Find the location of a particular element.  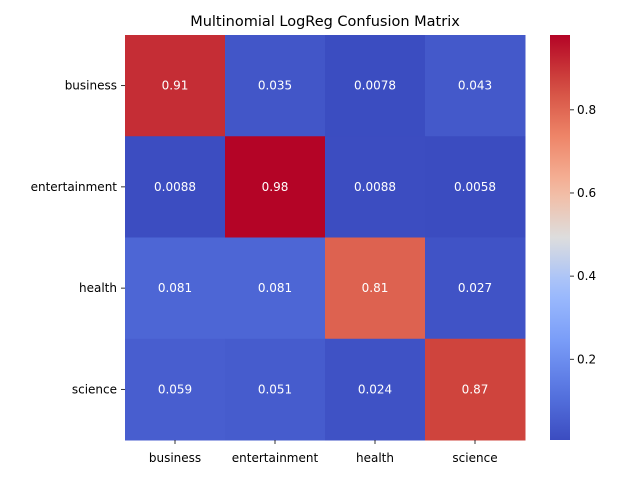

cell-value-label: 0.0078 is located at coordinates (375, 86).